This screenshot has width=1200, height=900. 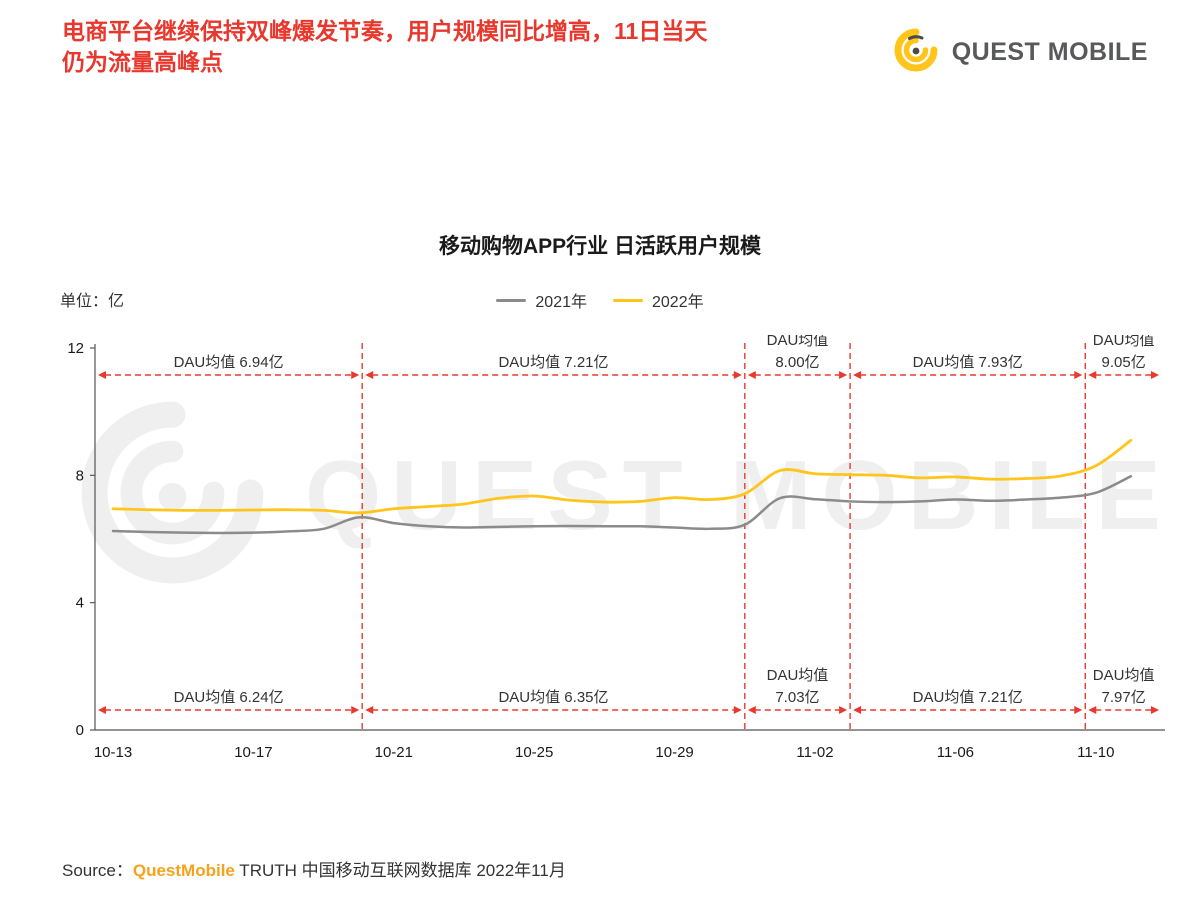 I want to click on x-tick-label: 10-17, so click(x=253, y=752).